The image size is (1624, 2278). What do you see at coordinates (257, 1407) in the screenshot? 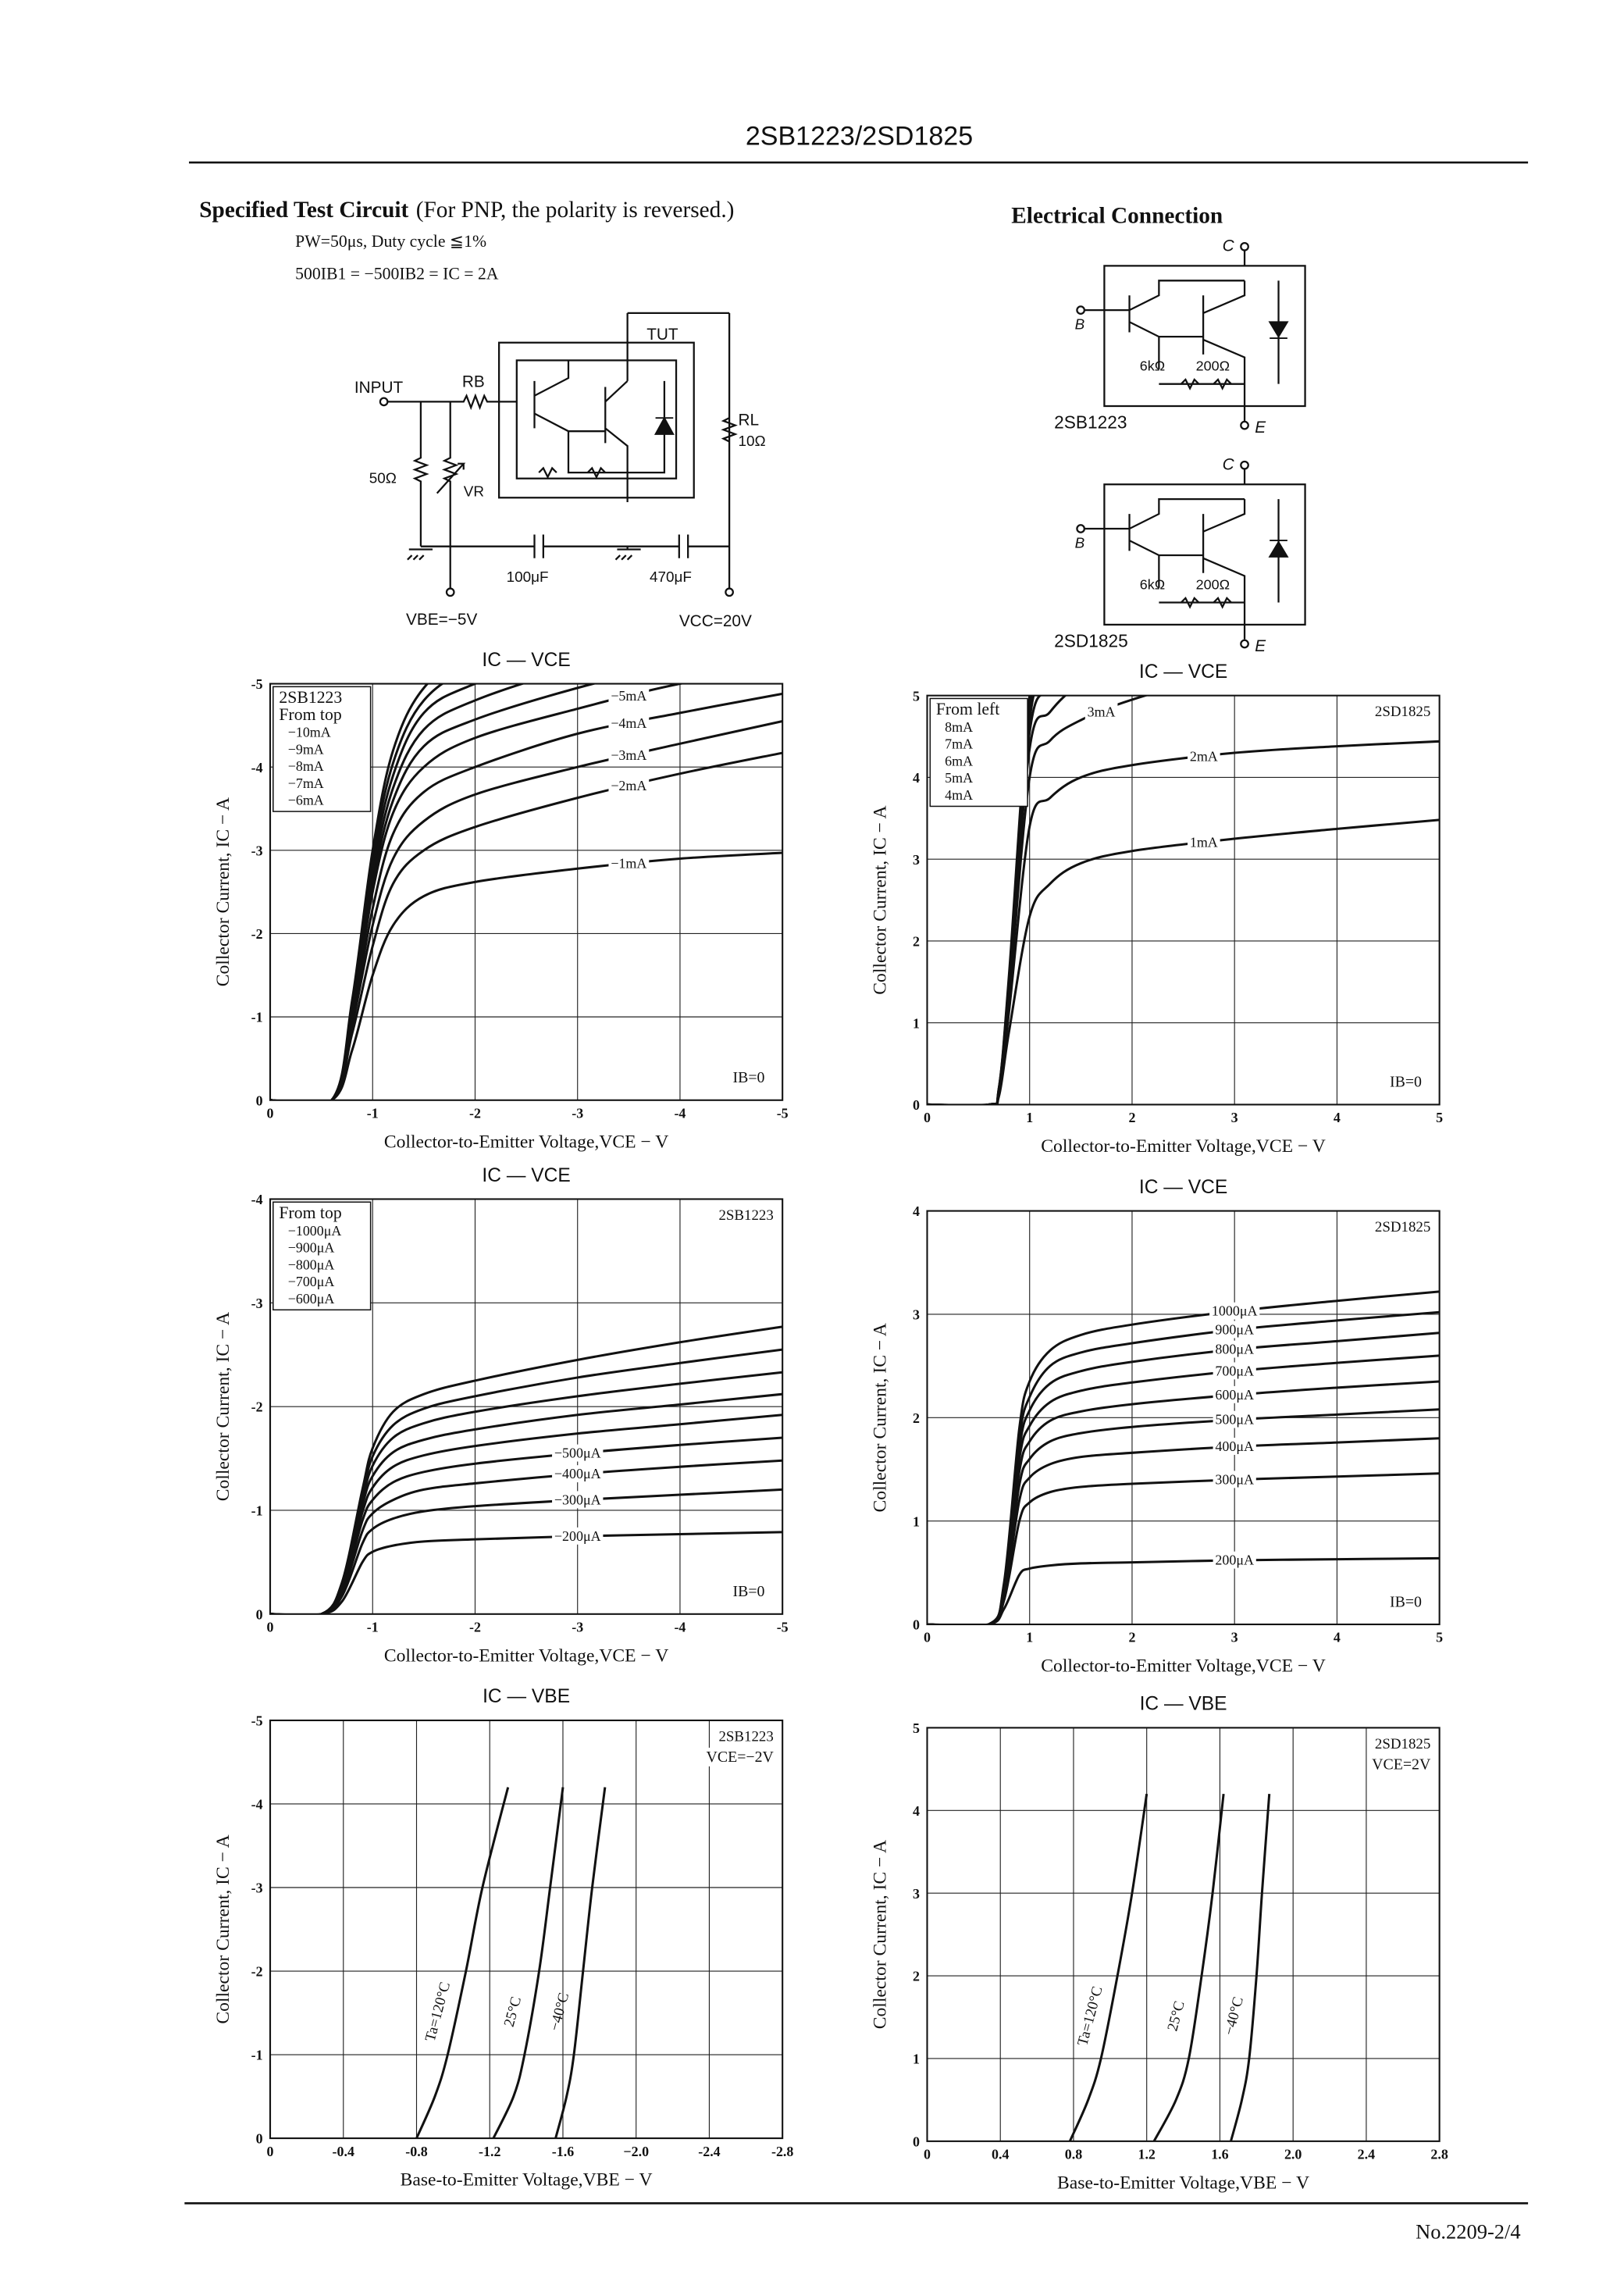
I see `y-tick-label: -2` at bounding box center [257, 1407].